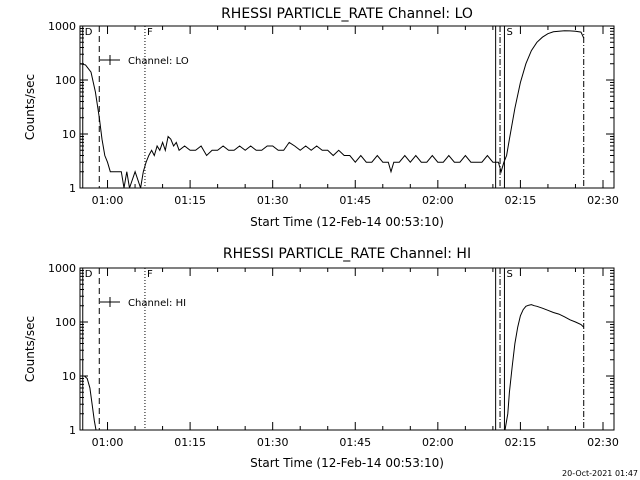 This screenshot has height=480, width=640. I want to click on chart-title: RHESSI PARTICLE_RATE Channel: LO, so click(347, 14).